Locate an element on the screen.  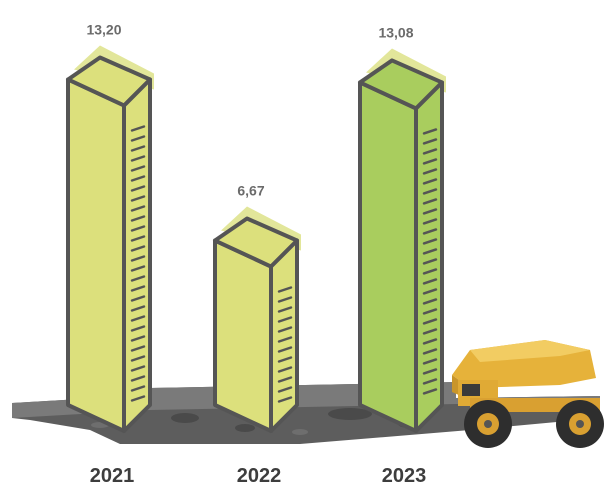
value-label-2023: 13,08 is located at coordinates (395, 32).